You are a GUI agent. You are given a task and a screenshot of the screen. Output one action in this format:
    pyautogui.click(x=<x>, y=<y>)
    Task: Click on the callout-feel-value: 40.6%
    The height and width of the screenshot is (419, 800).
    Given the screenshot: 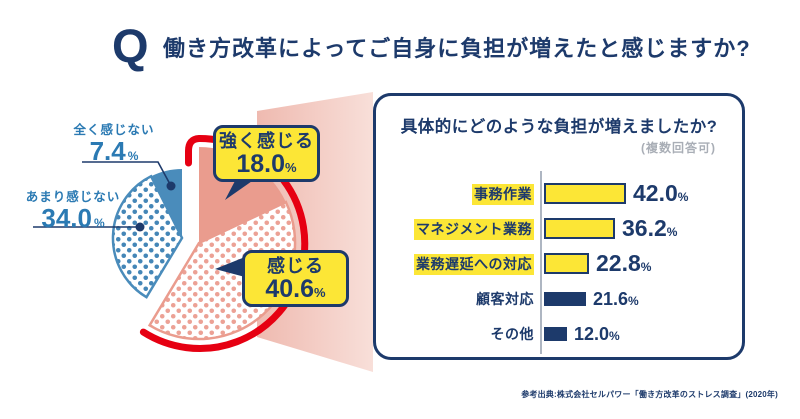 What is the action you would take?
    pyautogui.click(x=295, y=288)
    